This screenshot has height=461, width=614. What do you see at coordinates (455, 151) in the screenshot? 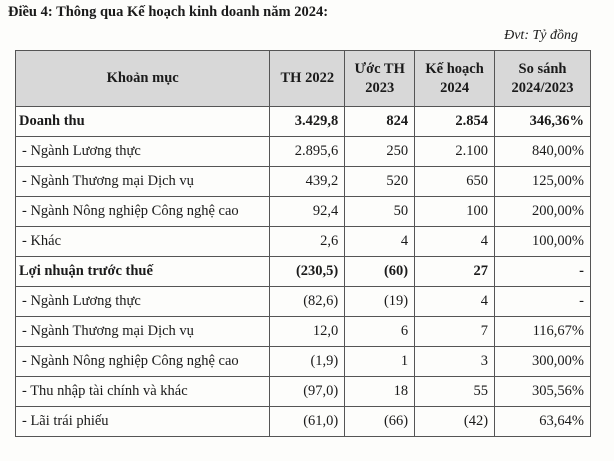
I see `value-cell: 2.100` at bounding box center [455, 151].